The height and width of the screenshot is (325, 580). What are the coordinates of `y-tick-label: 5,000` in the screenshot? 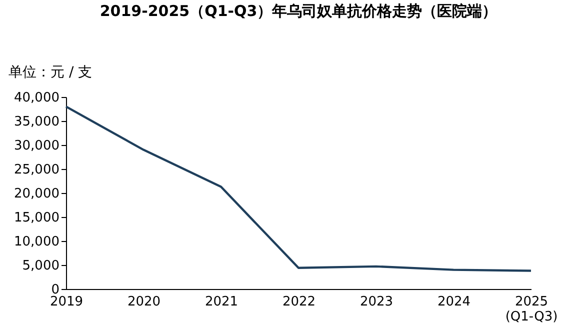 It's located at (41, 266).